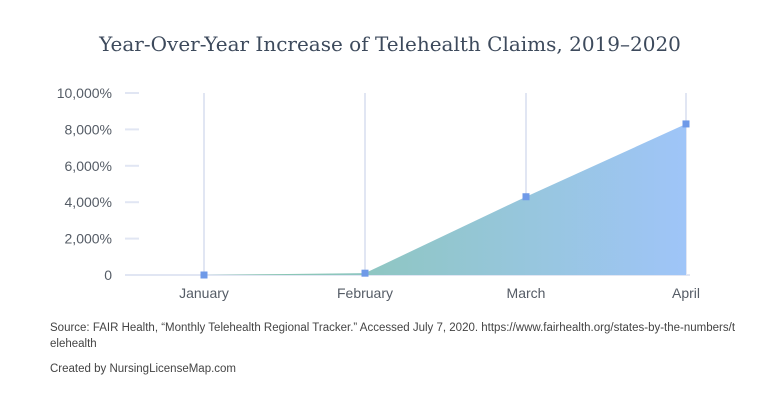 This screenshot has height=400, width=780. What do you see at coordinates (365, 293) in the screenshot?
I see `x-tick-label: February` at bounding box center [365, 293].